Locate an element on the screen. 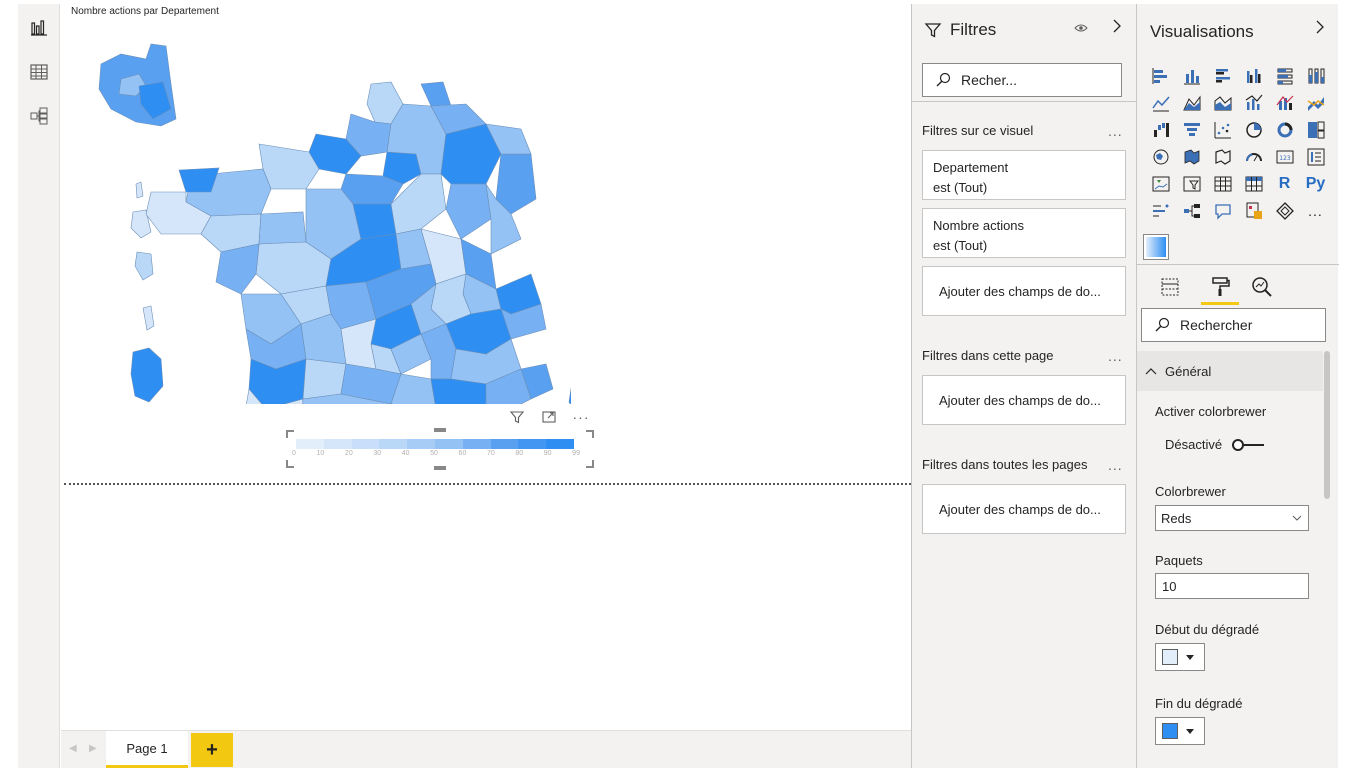  pie-chart-icon is located at coordinates (1253, 129).